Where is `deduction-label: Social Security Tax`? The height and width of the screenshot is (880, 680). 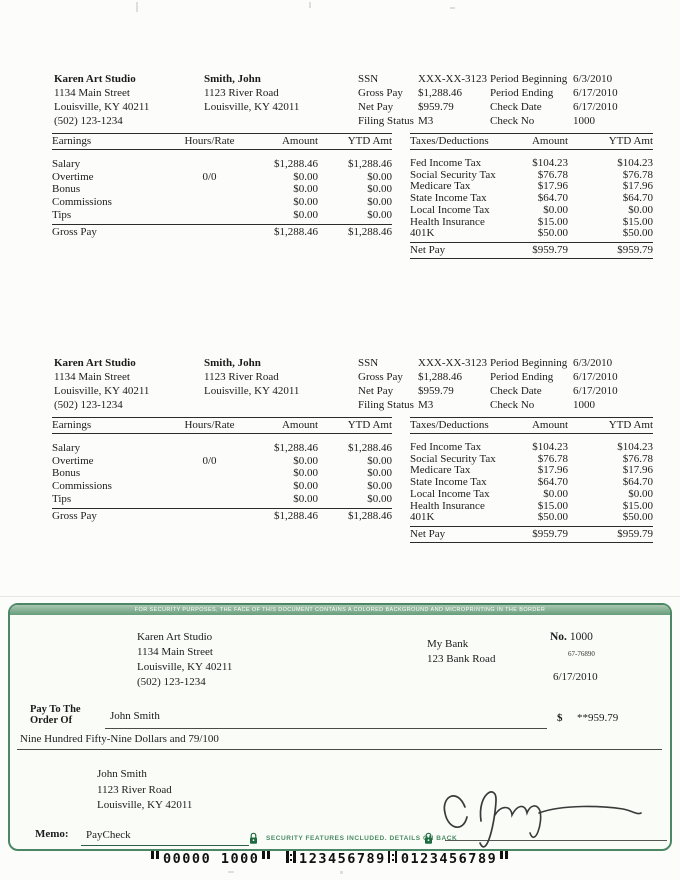
deduction-label: Social Security Tax is located at coordinates (453, 458).